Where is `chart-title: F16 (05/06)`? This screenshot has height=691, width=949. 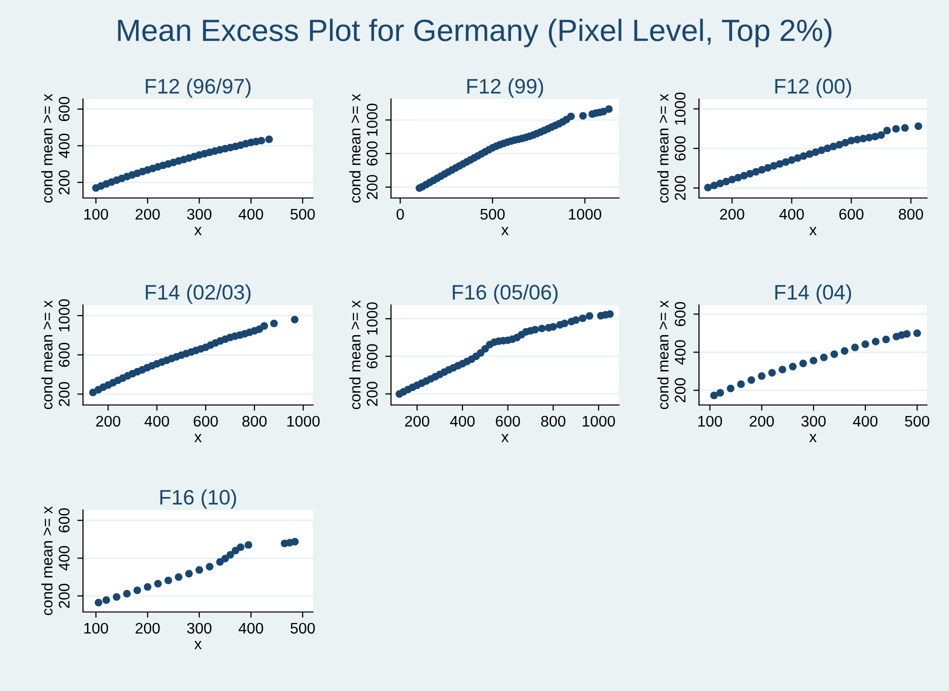 chart-title: F16 (05/06) is located at coordinates (505, 294).